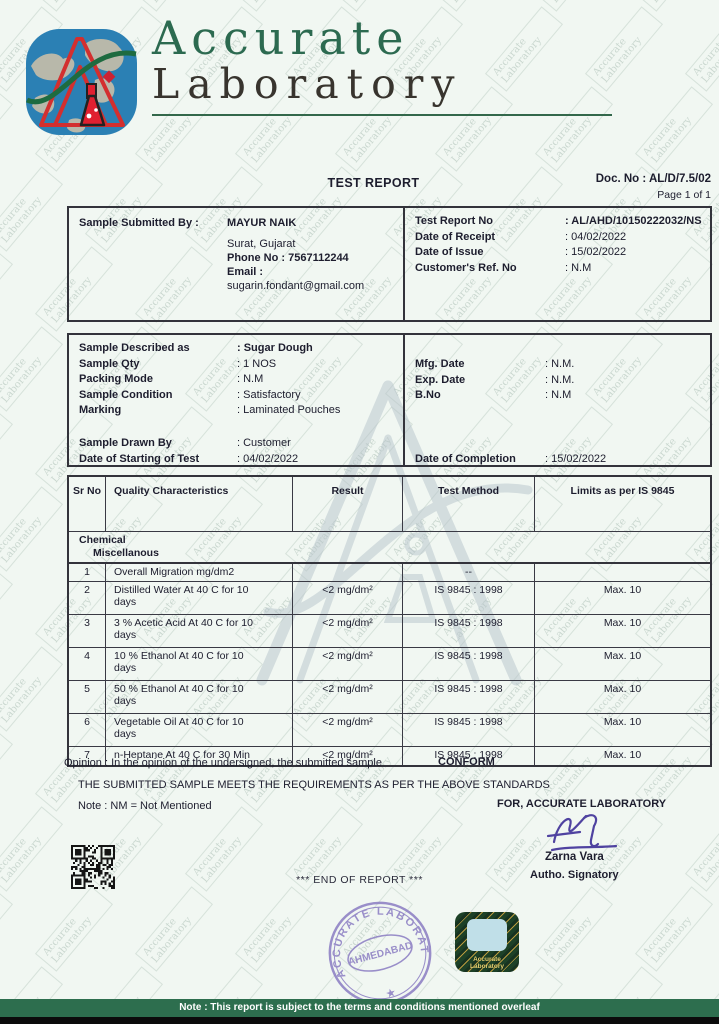 This screenshot has width=719, height=1024. Describe the element at coordinates (288, 258) in the screenshot. I see `customer-phone: Phone No : 7567112244` at that location.